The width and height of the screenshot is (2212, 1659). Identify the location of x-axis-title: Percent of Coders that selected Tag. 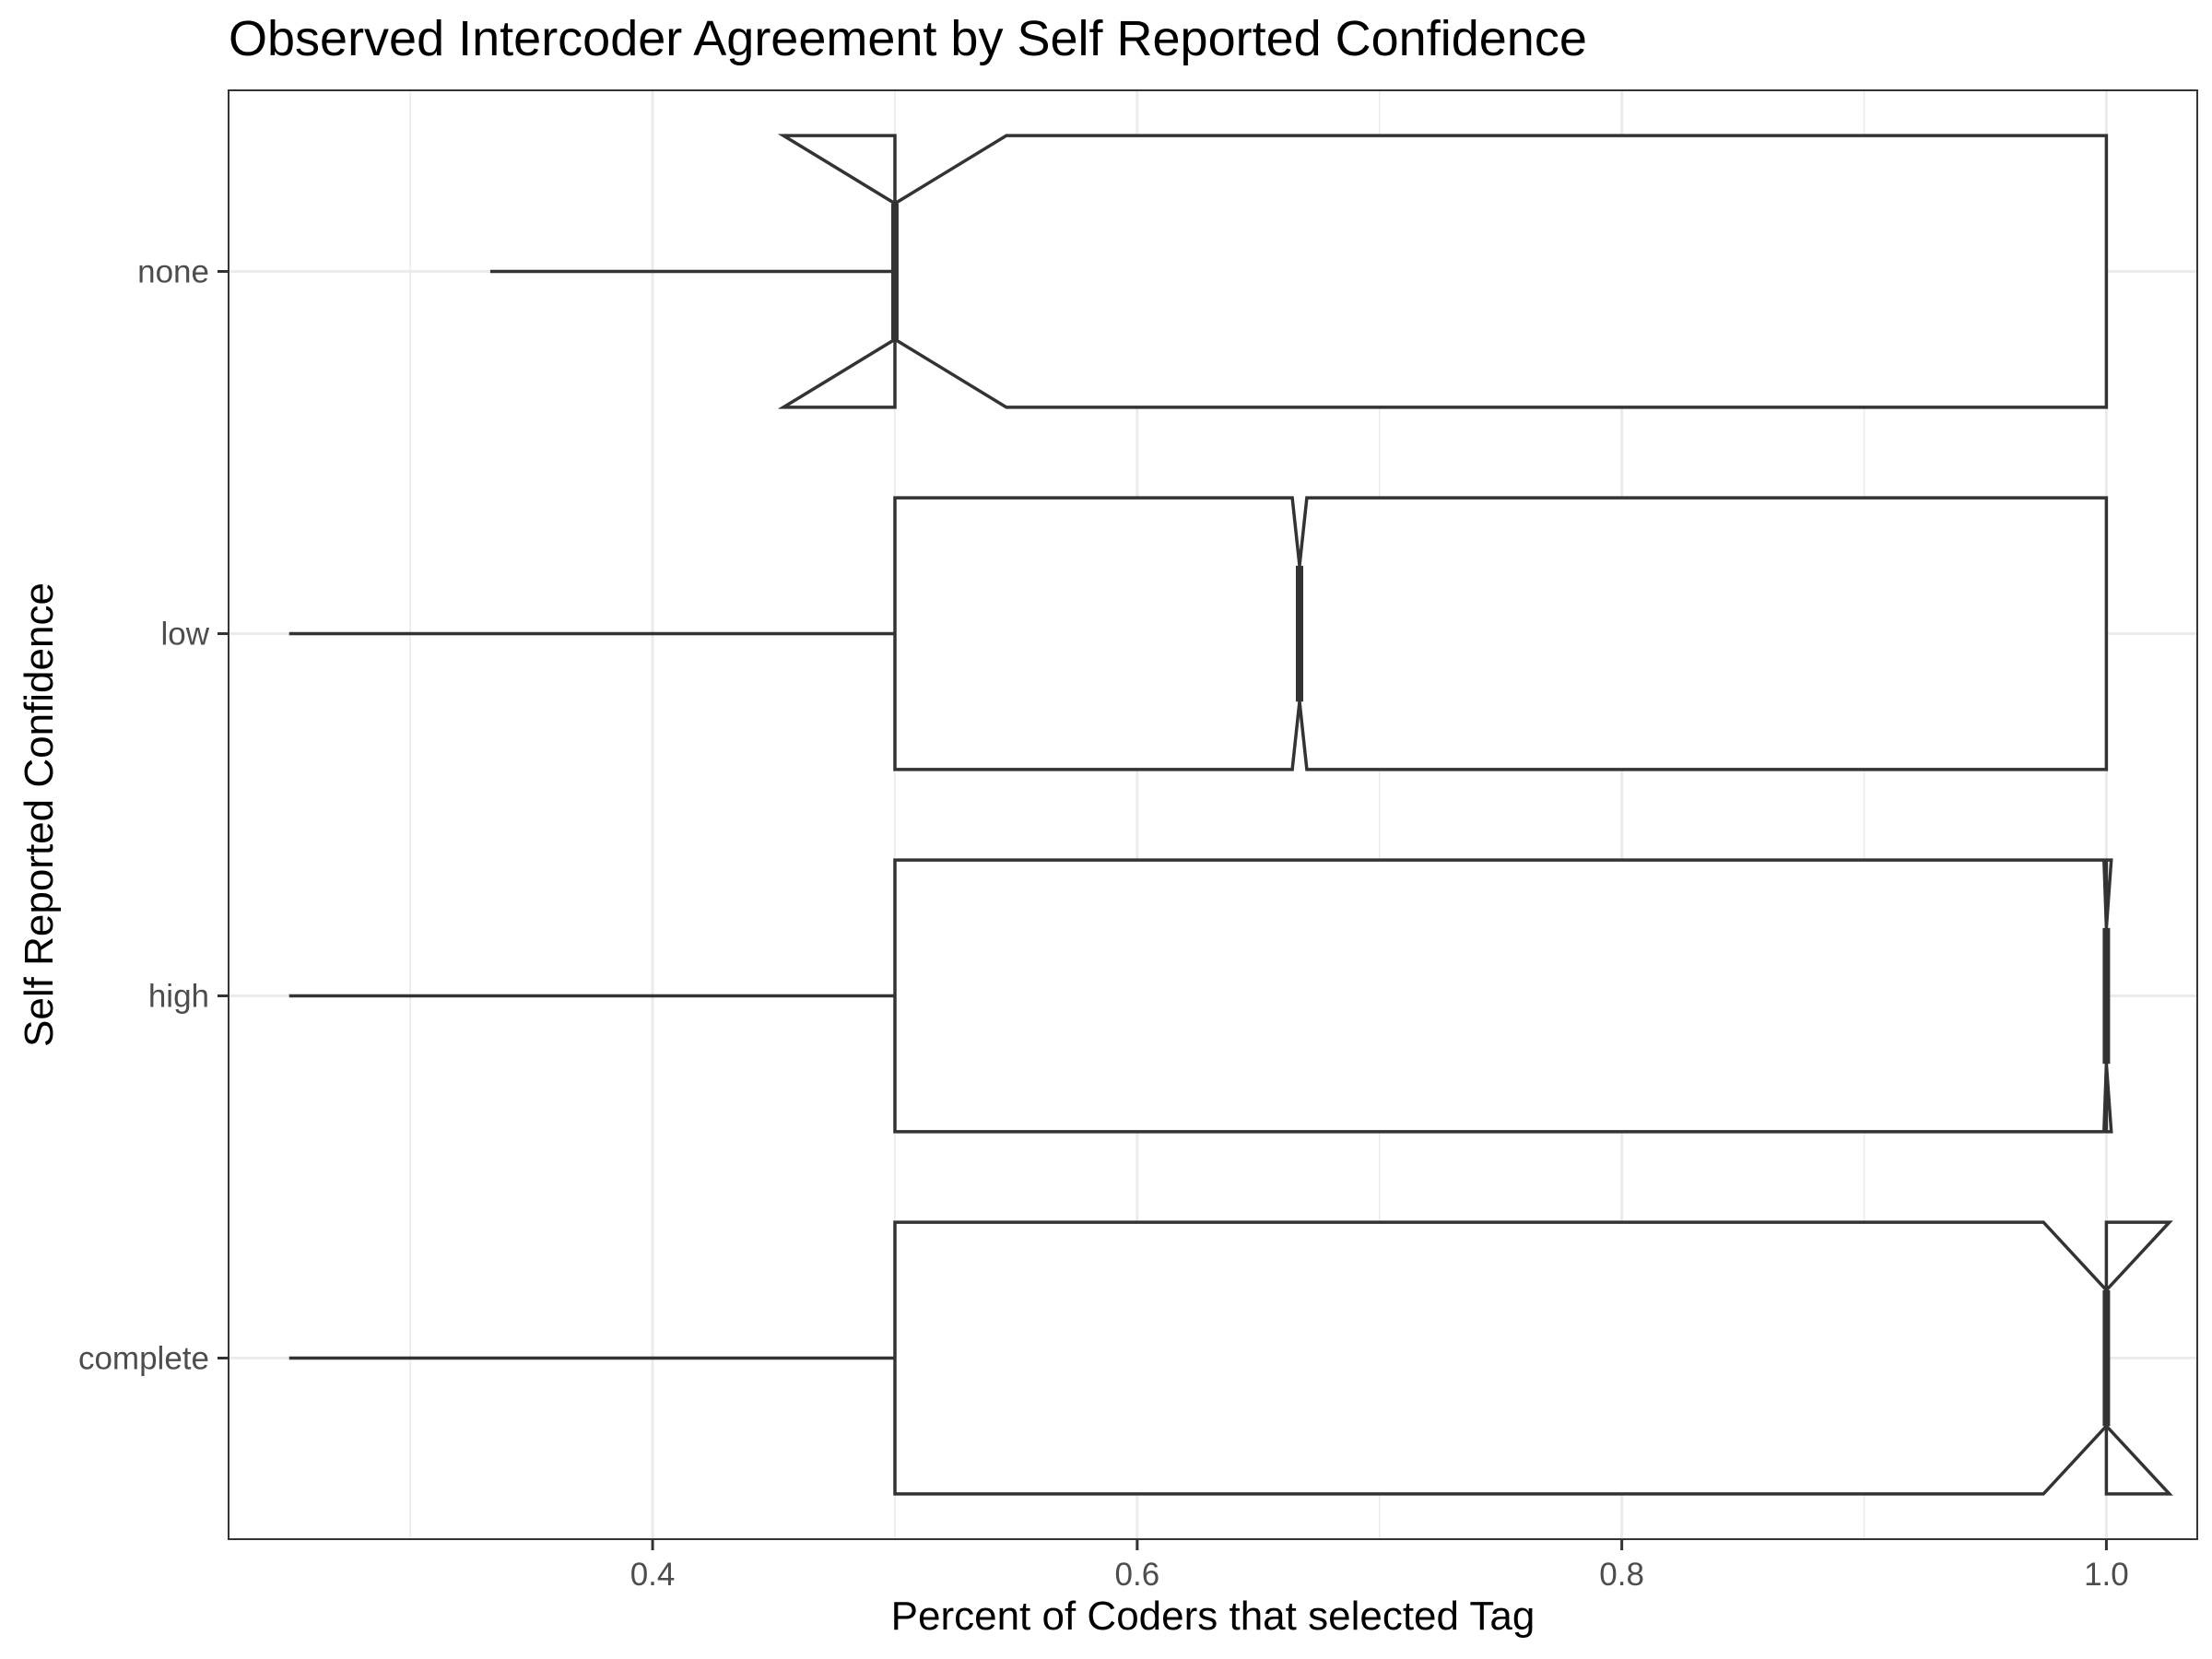
(1213, 1616).